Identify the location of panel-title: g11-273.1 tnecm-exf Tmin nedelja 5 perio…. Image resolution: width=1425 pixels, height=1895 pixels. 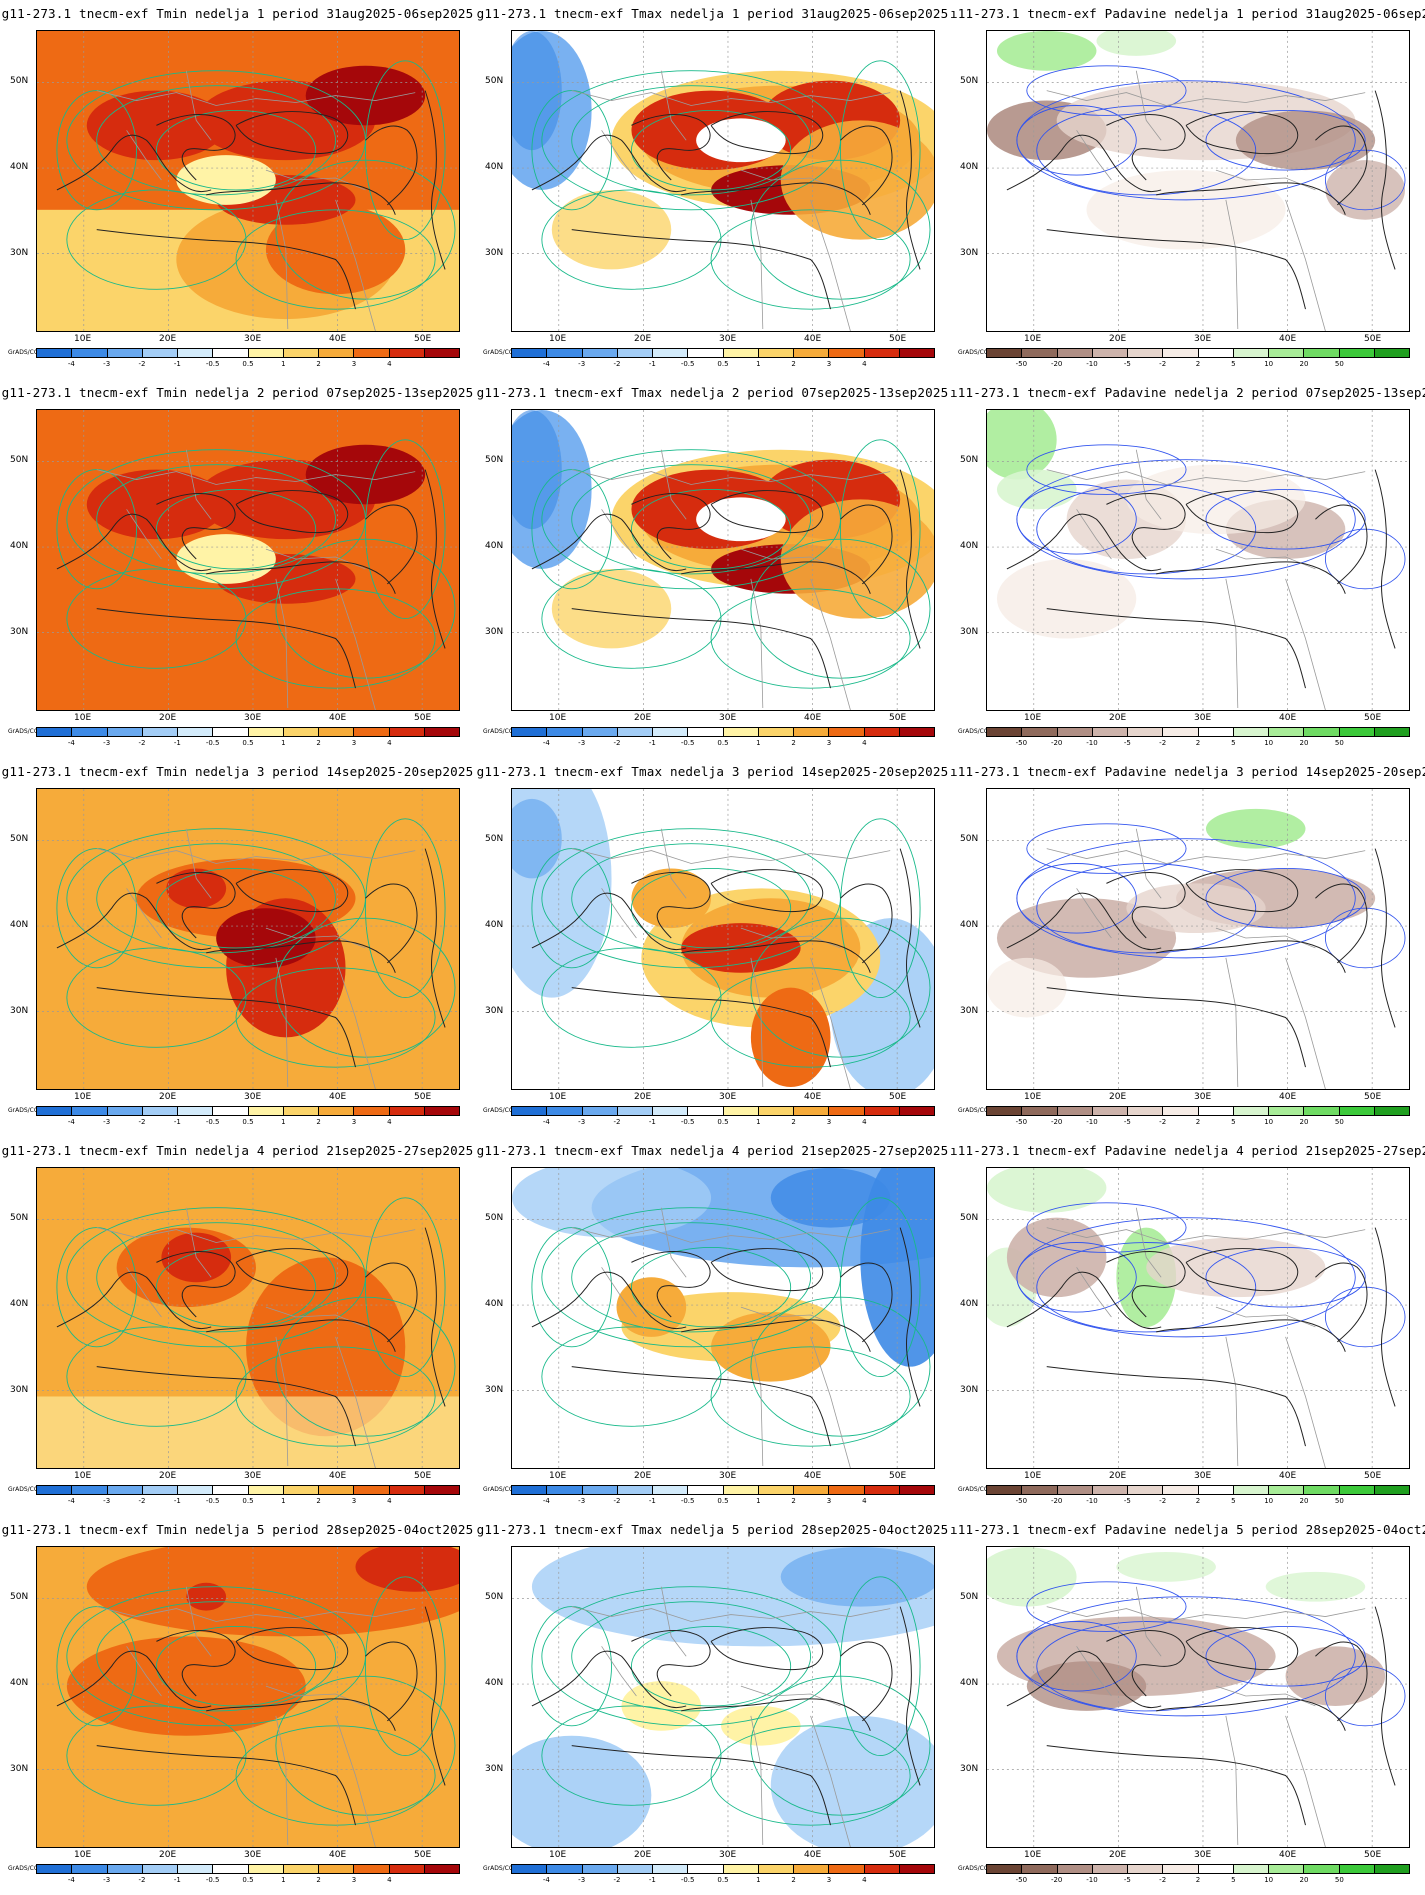
(237, 1529).